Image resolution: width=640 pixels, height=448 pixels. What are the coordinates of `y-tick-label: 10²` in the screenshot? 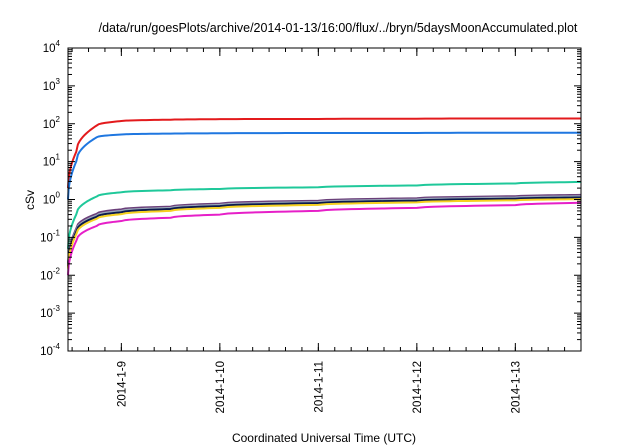 It's located at (52, 123).